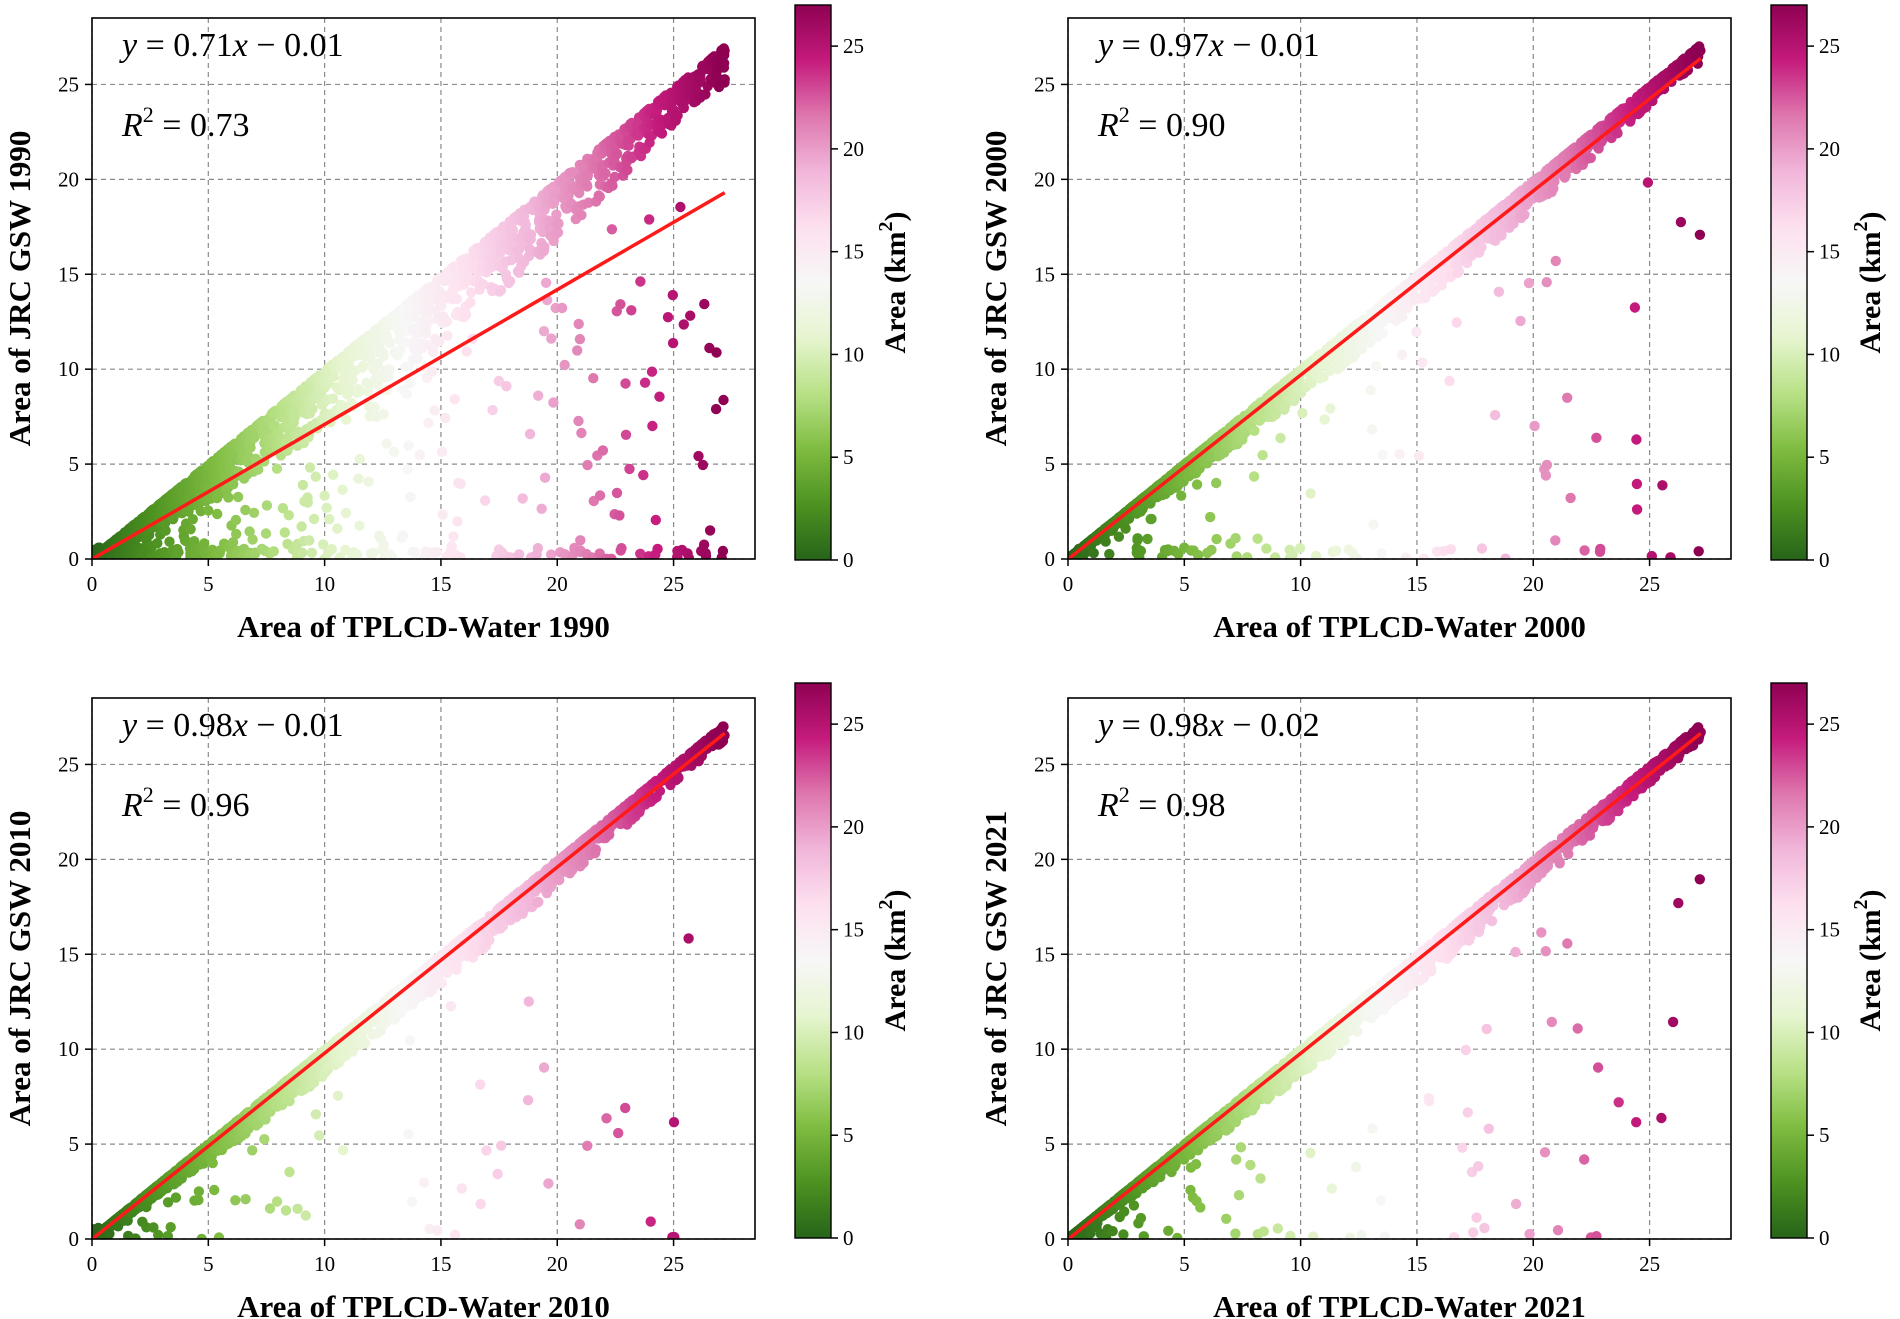 This screenshot has height=1319, width=1900. I want to click on y-tick-label: 10, so click(68, 369).